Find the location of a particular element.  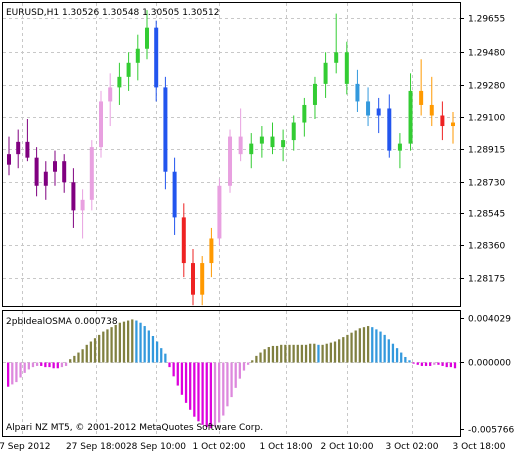

price-tick-label: 1.29655 is located at coordinates (486, 20).